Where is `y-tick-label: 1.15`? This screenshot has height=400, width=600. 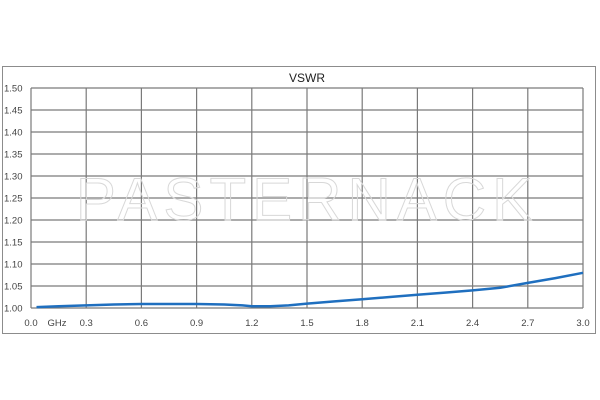
y-tick-label: 1.15 is located at coordinates (13, 243).